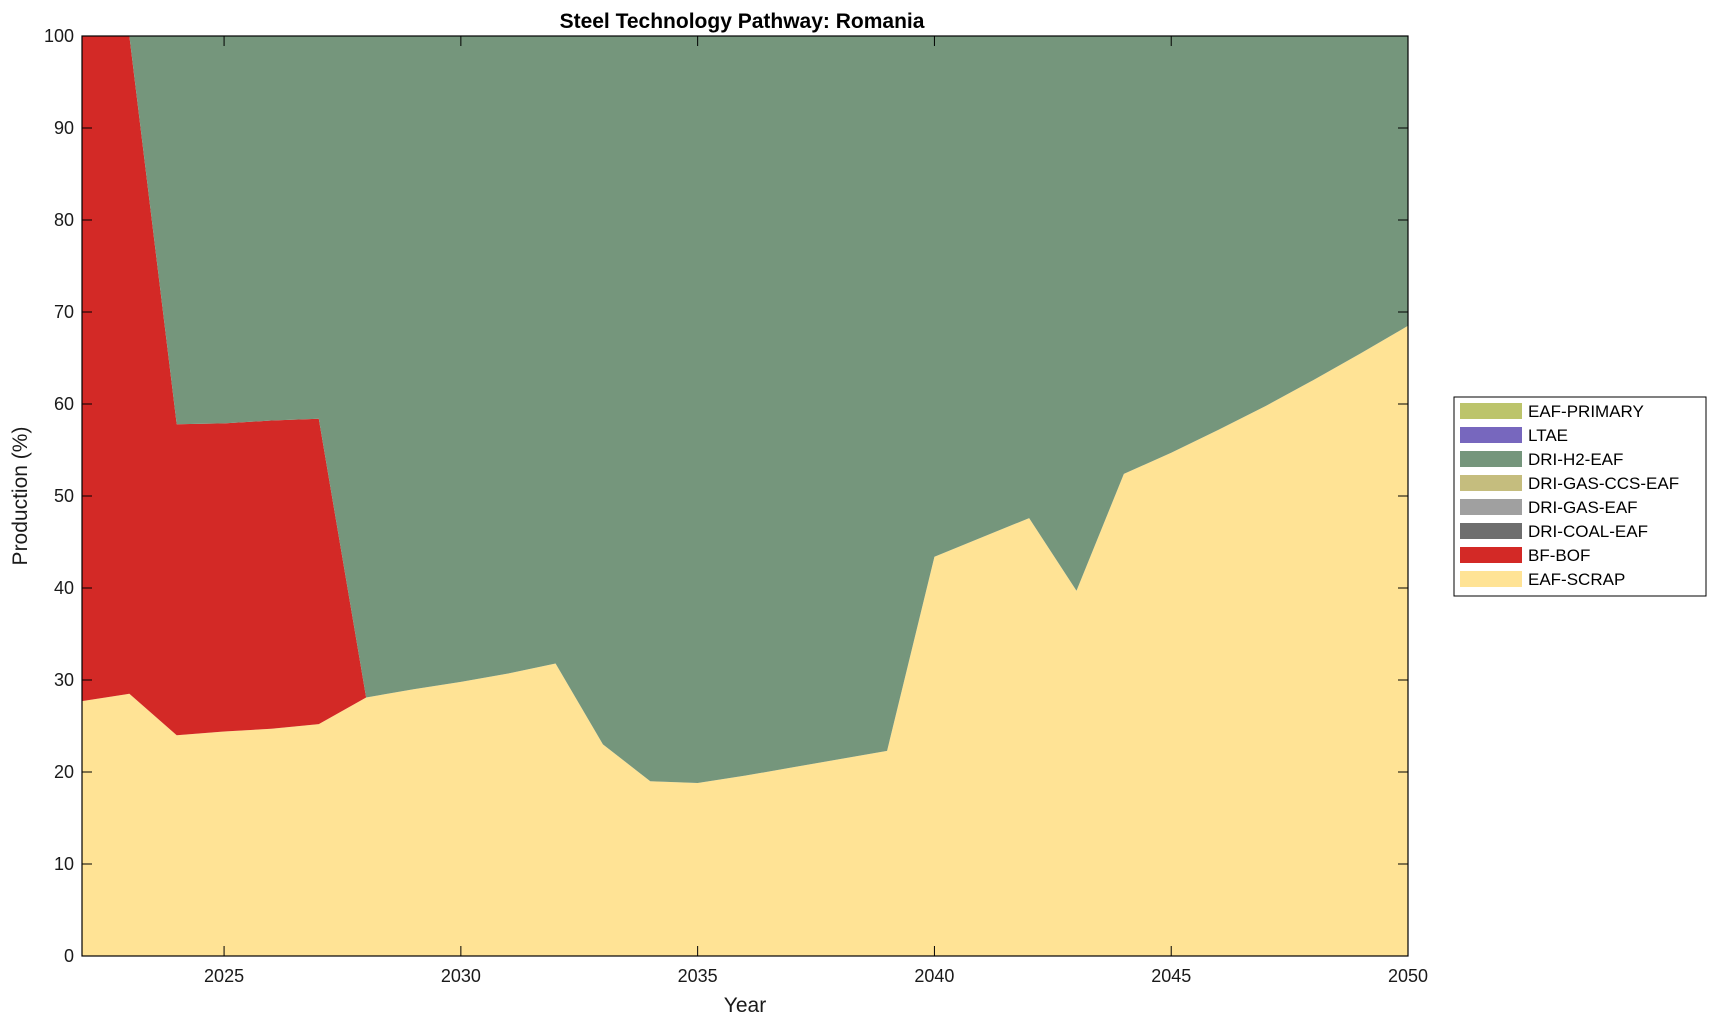 This screenshot has height=1021, width=1709. I want to click on legend-swatch-eaf-primary, so click(1491, 411).